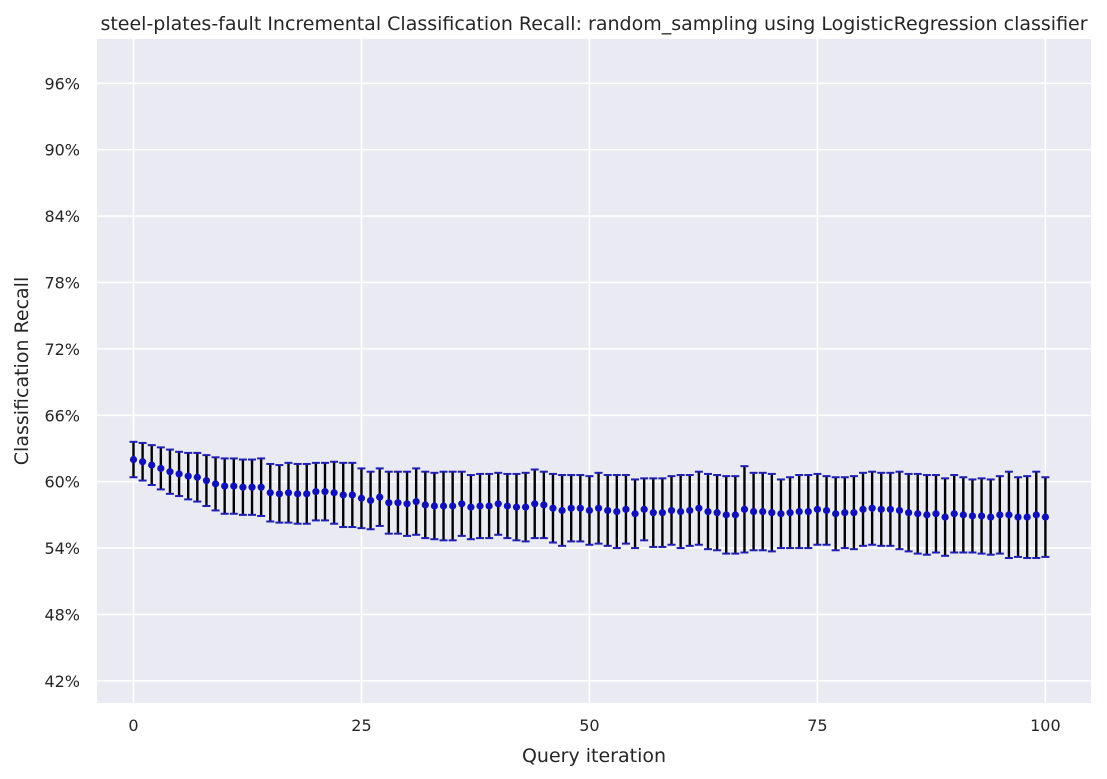 The image size is (1107, 779). I want to click on x-tick-label: 25, so click(361, 725).